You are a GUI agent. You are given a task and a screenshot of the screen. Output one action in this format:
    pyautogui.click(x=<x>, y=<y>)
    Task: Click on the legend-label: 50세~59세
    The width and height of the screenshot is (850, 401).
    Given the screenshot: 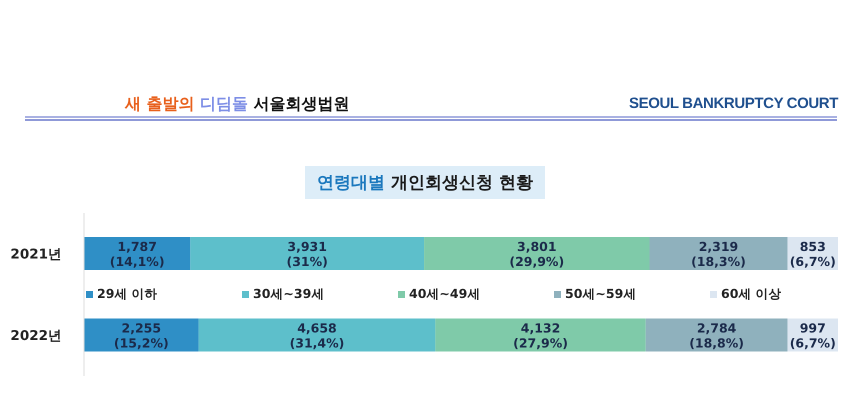 What is the action you would take?
    pyautogui.click(x=600, y=294)
    